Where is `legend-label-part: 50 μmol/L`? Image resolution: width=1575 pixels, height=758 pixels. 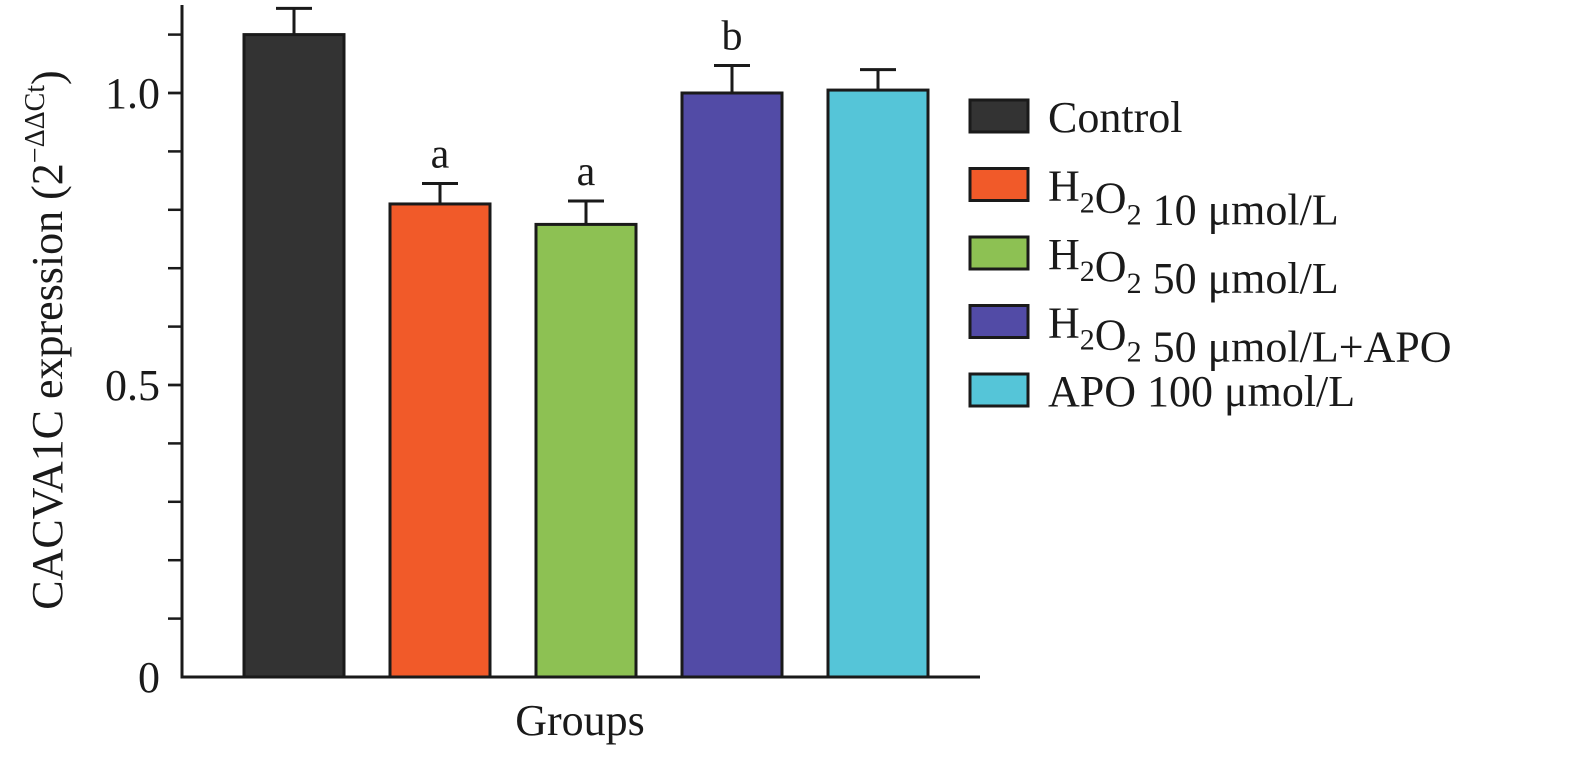
legend-label-part: 50 μmol/L is located at coordinates (1240, 278).